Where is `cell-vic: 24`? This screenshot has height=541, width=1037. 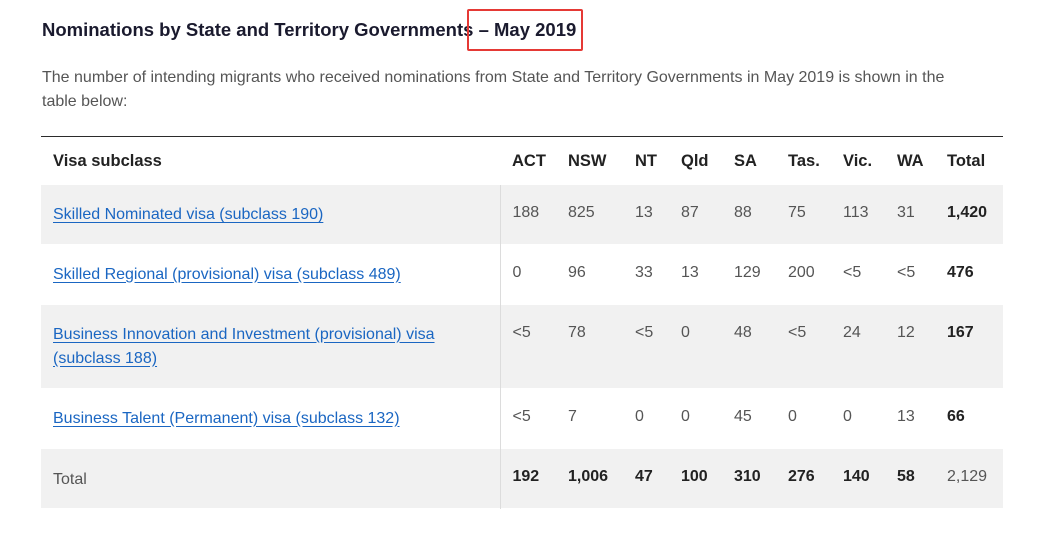 cell-vic: 24 is located at coordinates (858, 346).